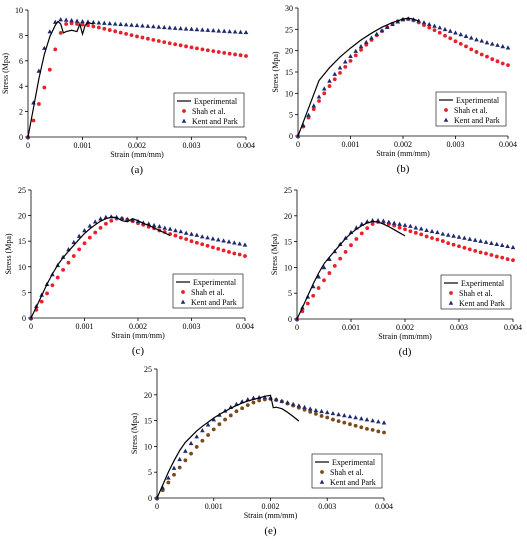 This screenshot has width=527, height=550. What do you see at coordinates (353, 482) in the screenshot?
I see `legend-label: Kent and Park` at bounding box center [353, 482].